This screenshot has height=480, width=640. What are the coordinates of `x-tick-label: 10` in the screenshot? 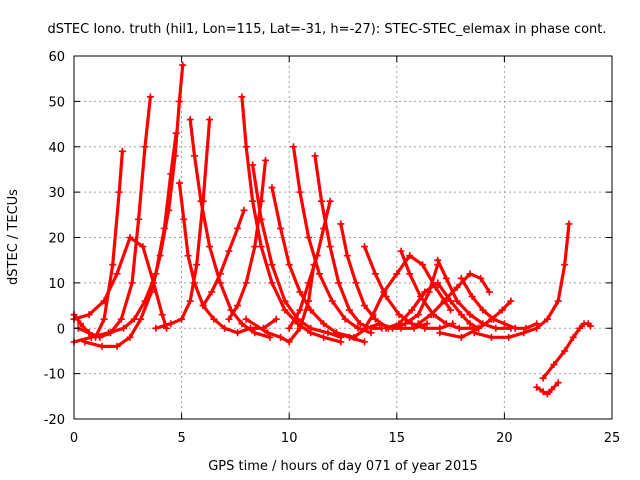 It's located at (289, 438).